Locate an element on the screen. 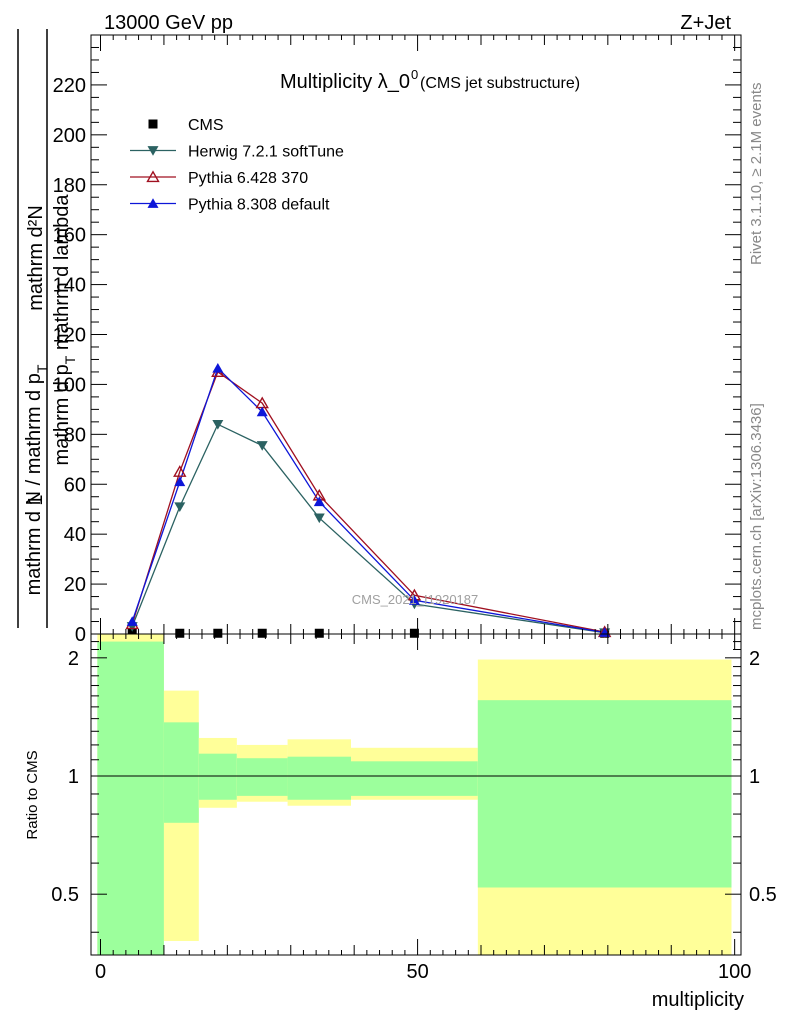 The image size is (786, 1024). watermark: CMS_2021_I1920187 is located at coordinates (415, 599).